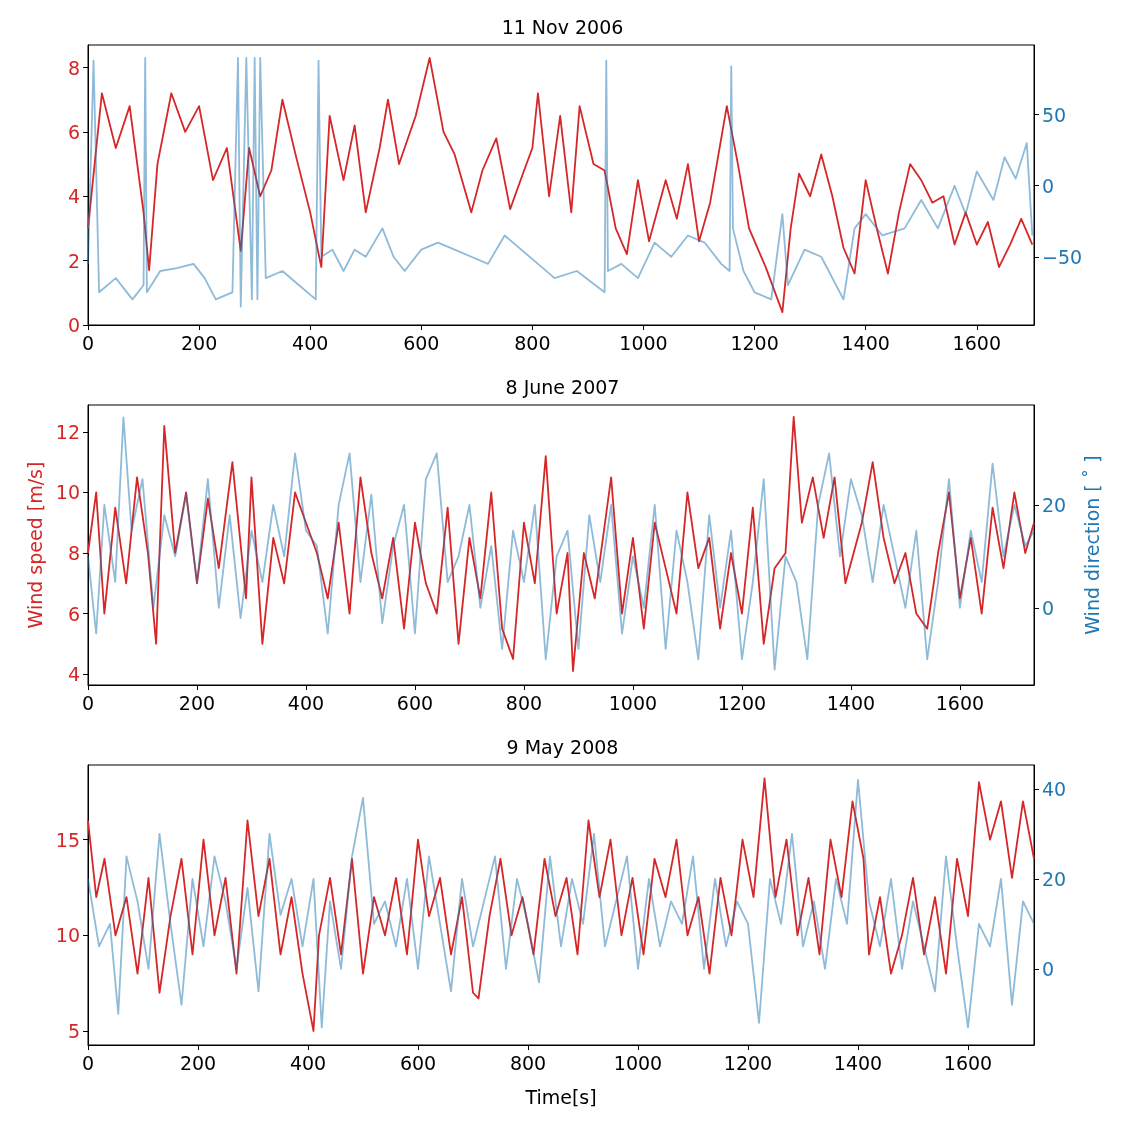  I want to click on y-tick-label: 0, so click(73, 325).